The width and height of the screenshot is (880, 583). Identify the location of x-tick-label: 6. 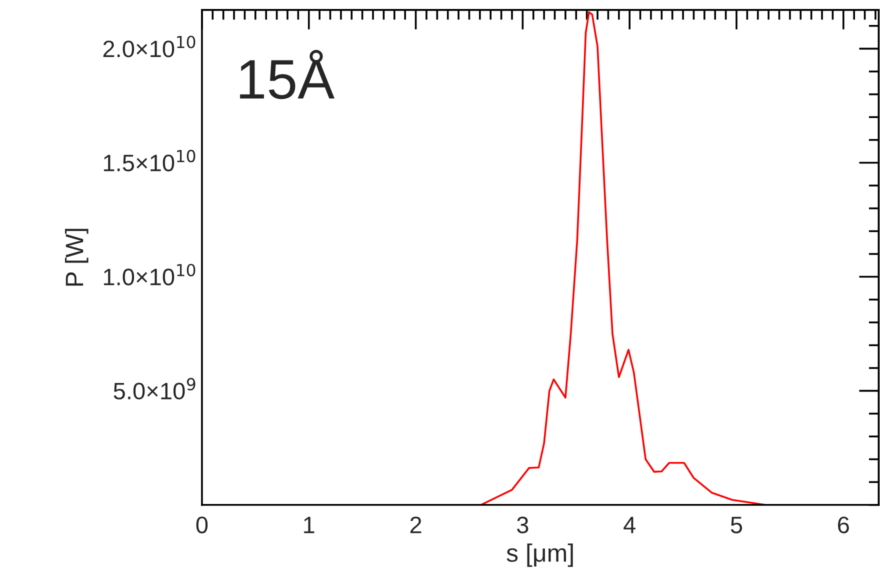
(843, 525).